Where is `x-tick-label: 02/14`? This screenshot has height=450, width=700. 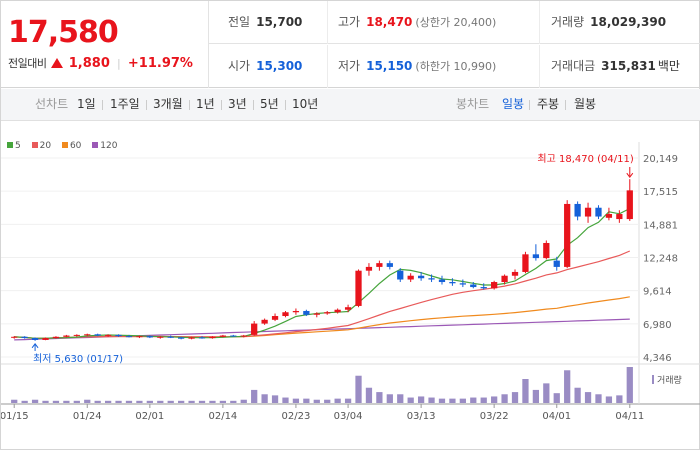 x-tick-label: 02/14 is located at coordinates (222, 416).